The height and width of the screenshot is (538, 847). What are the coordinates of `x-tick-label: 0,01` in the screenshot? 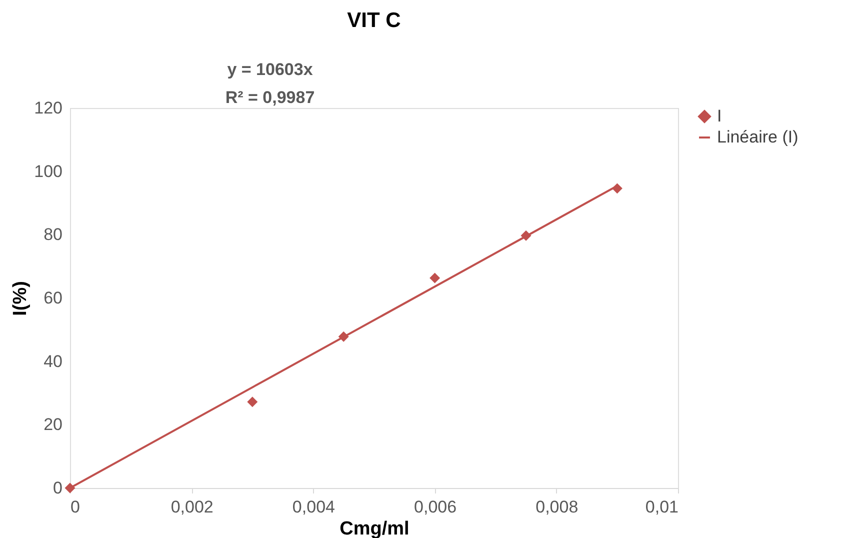 It's located at (661, 507).